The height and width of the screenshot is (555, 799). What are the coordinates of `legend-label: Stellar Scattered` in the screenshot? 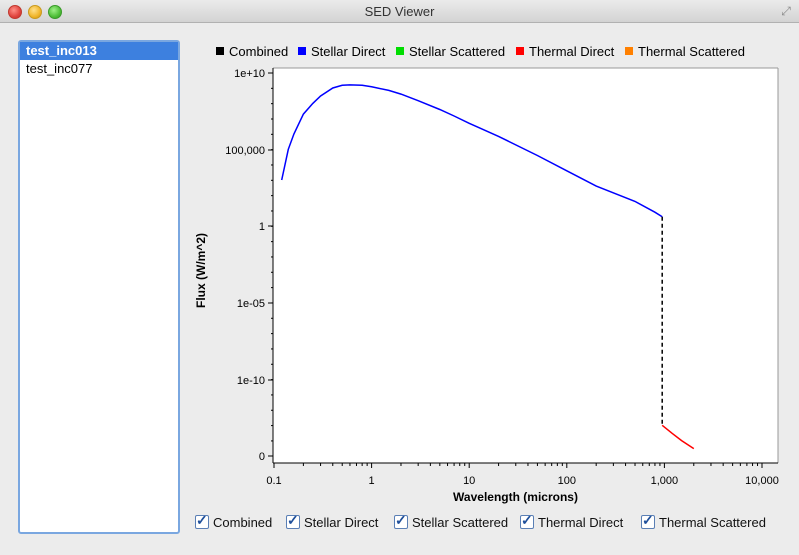 It's located at (457, 51).